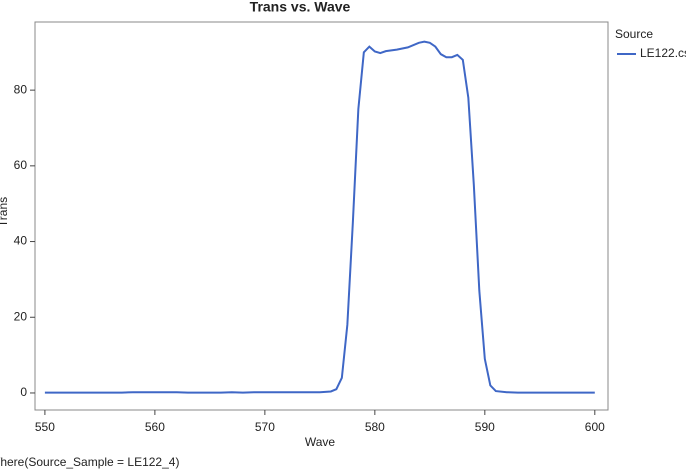 Image resolution: width=686 pixels, height=472 pixels. I want to click on legend-title: Source, so click(634, 34).